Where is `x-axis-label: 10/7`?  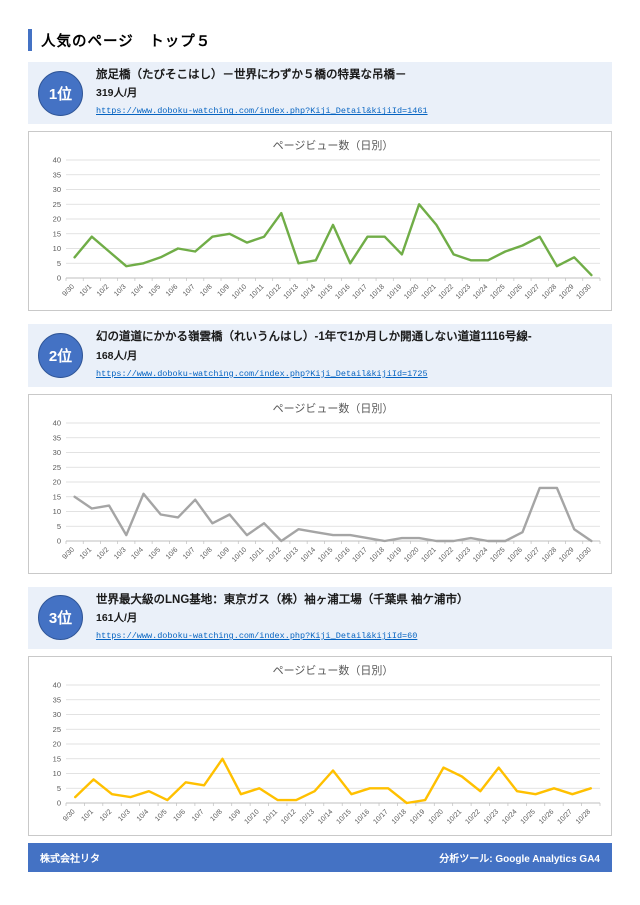 x-axis-label: 10/7 is located at coordinates (189, 553).